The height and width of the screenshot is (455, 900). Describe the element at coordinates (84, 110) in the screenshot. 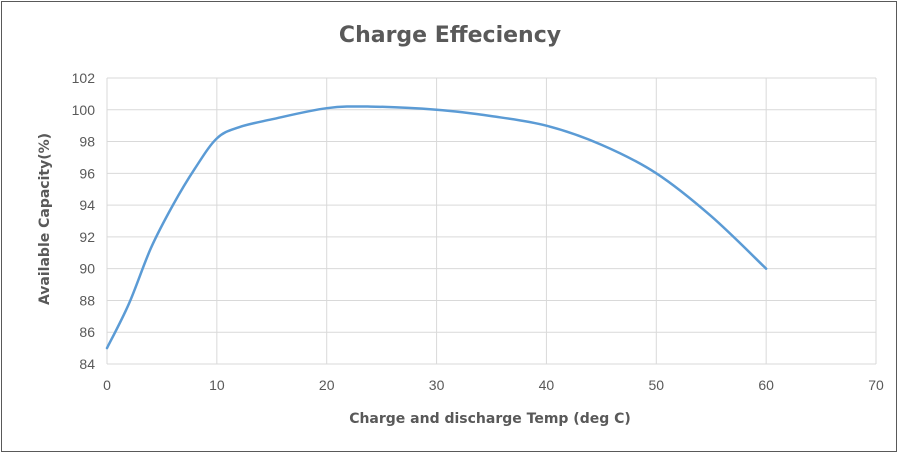

I see `y-tick-label: 100` at that location.